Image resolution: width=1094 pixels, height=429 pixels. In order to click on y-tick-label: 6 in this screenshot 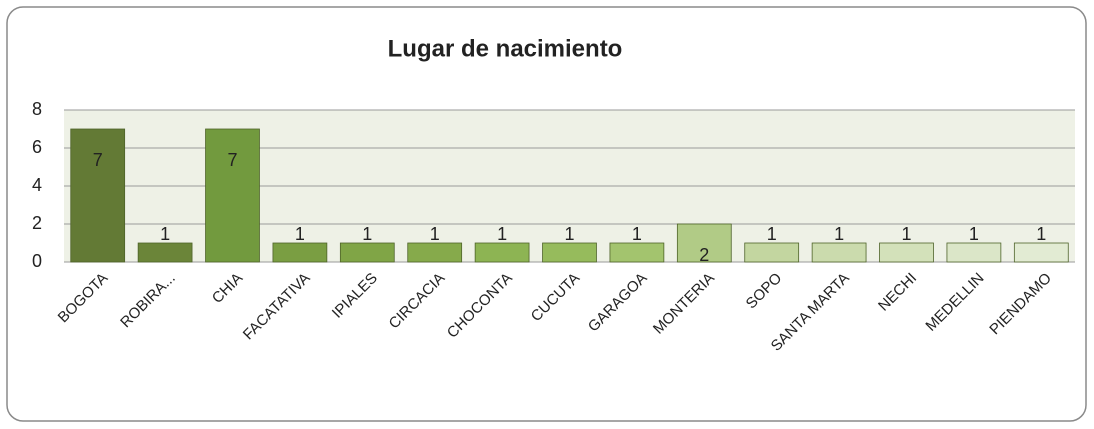, I will do `click(37, 147)`.